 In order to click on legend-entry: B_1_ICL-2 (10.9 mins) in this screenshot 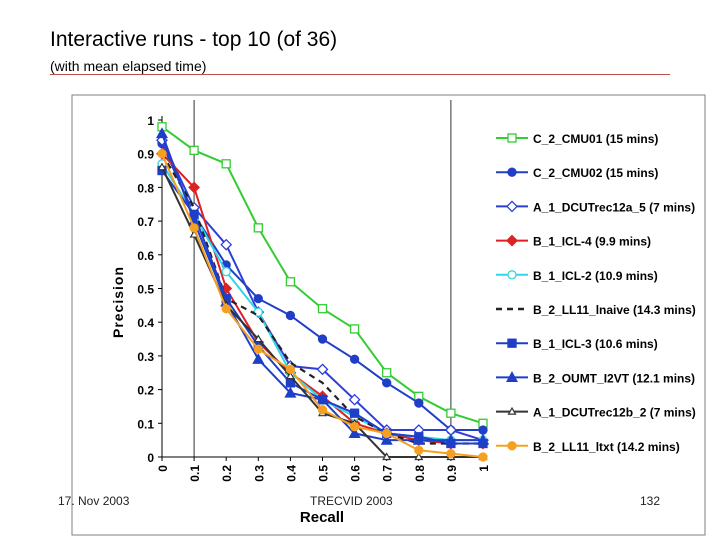, I will do `click(577, 276)`.